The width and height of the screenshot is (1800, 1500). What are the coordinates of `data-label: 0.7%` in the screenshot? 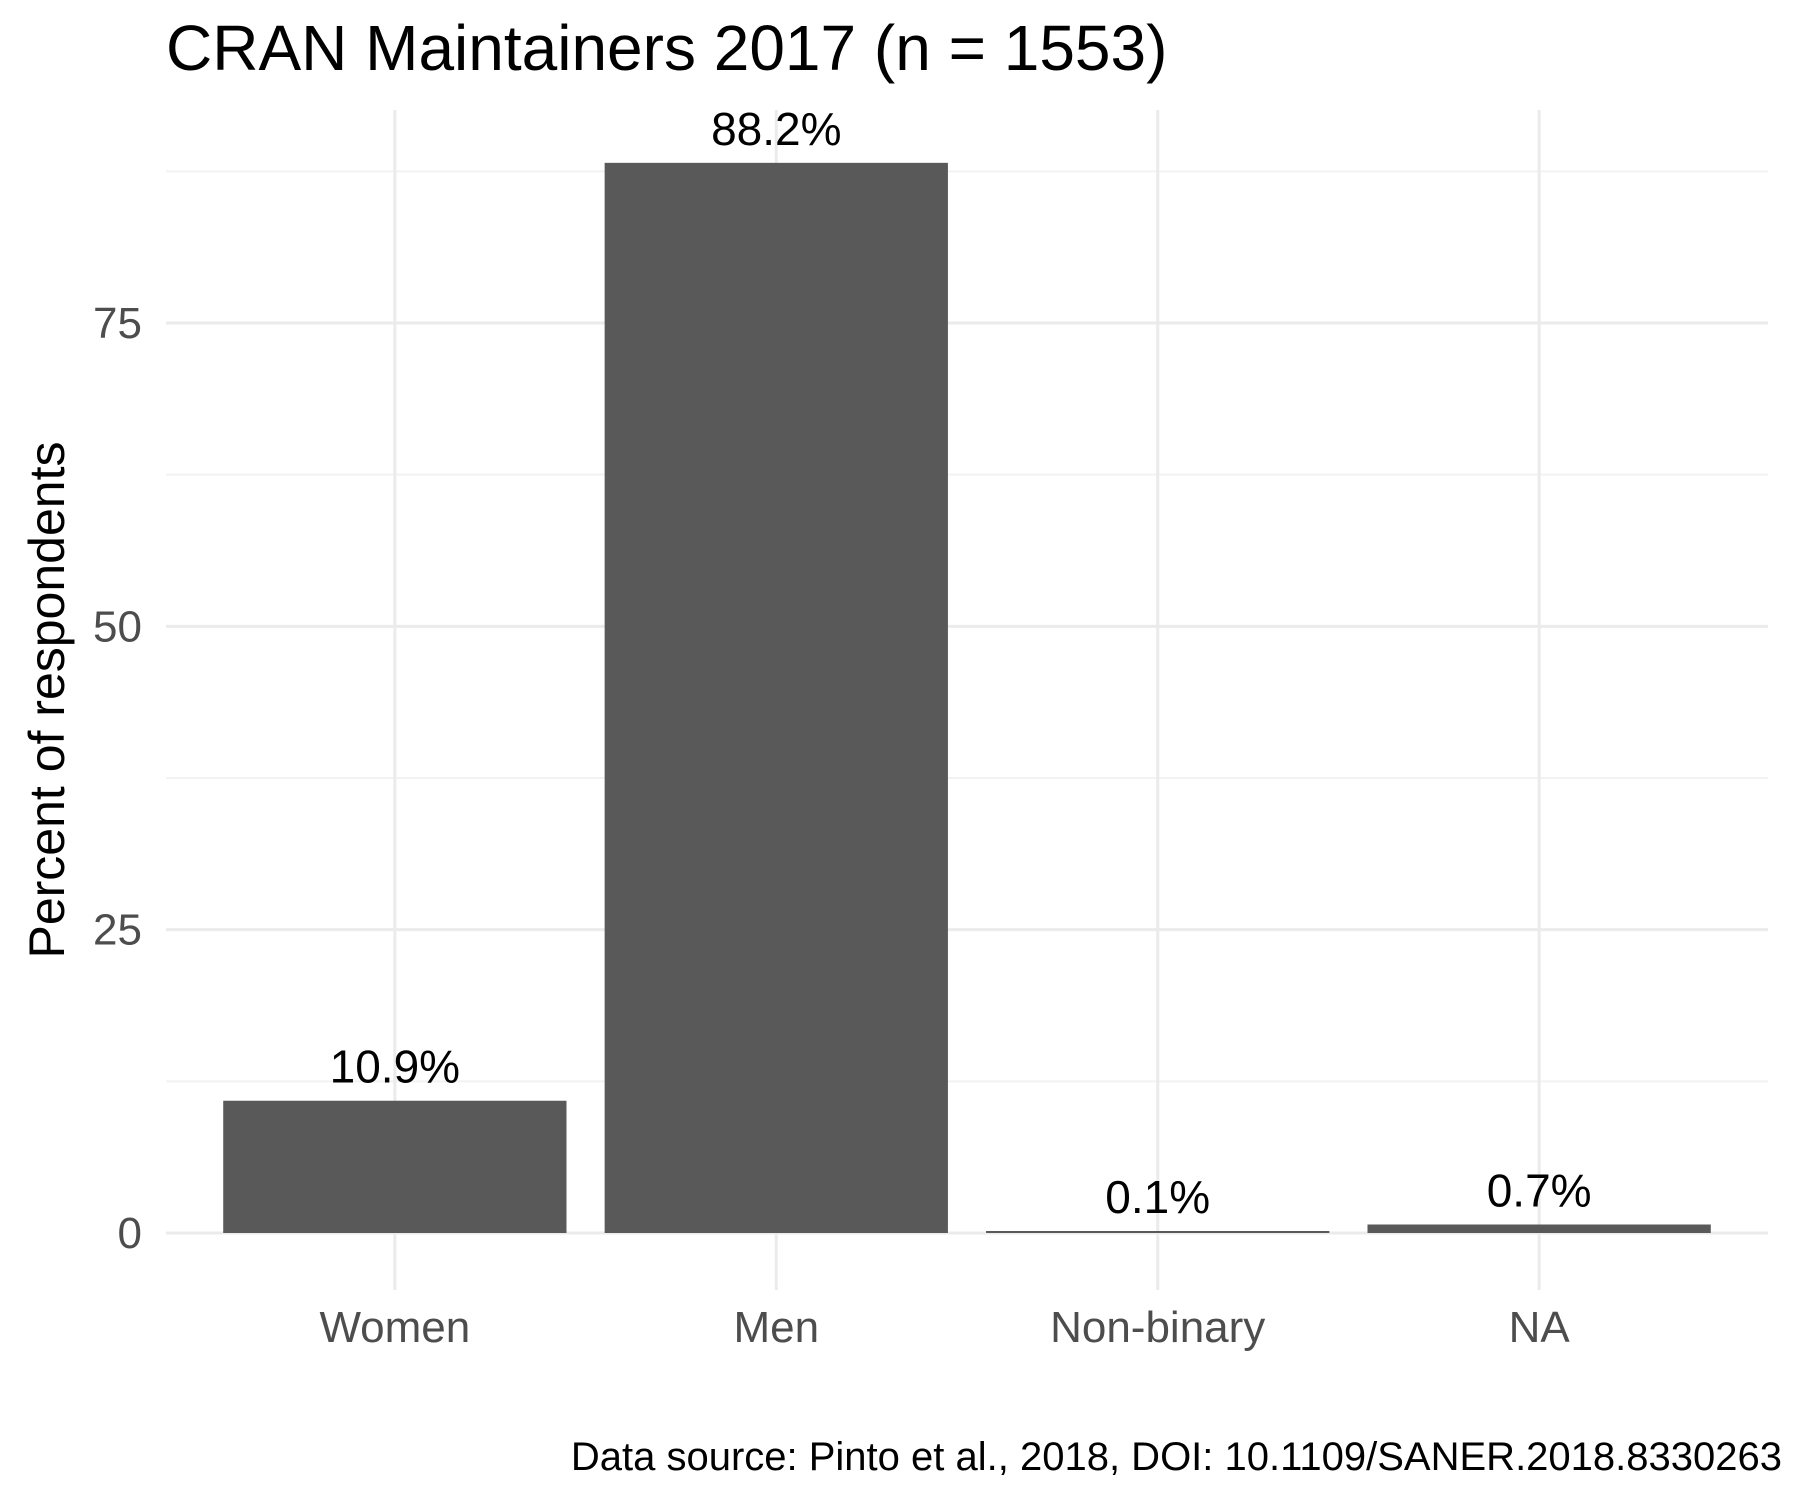 It's located at (1539, 1191).